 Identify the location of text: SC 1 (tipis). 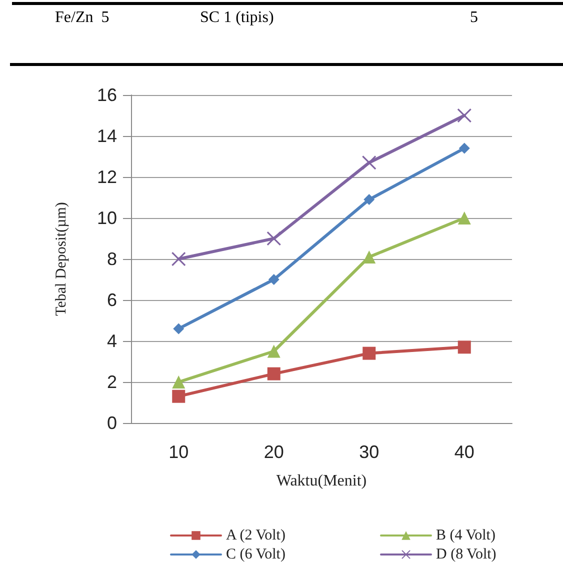
(237, 18).